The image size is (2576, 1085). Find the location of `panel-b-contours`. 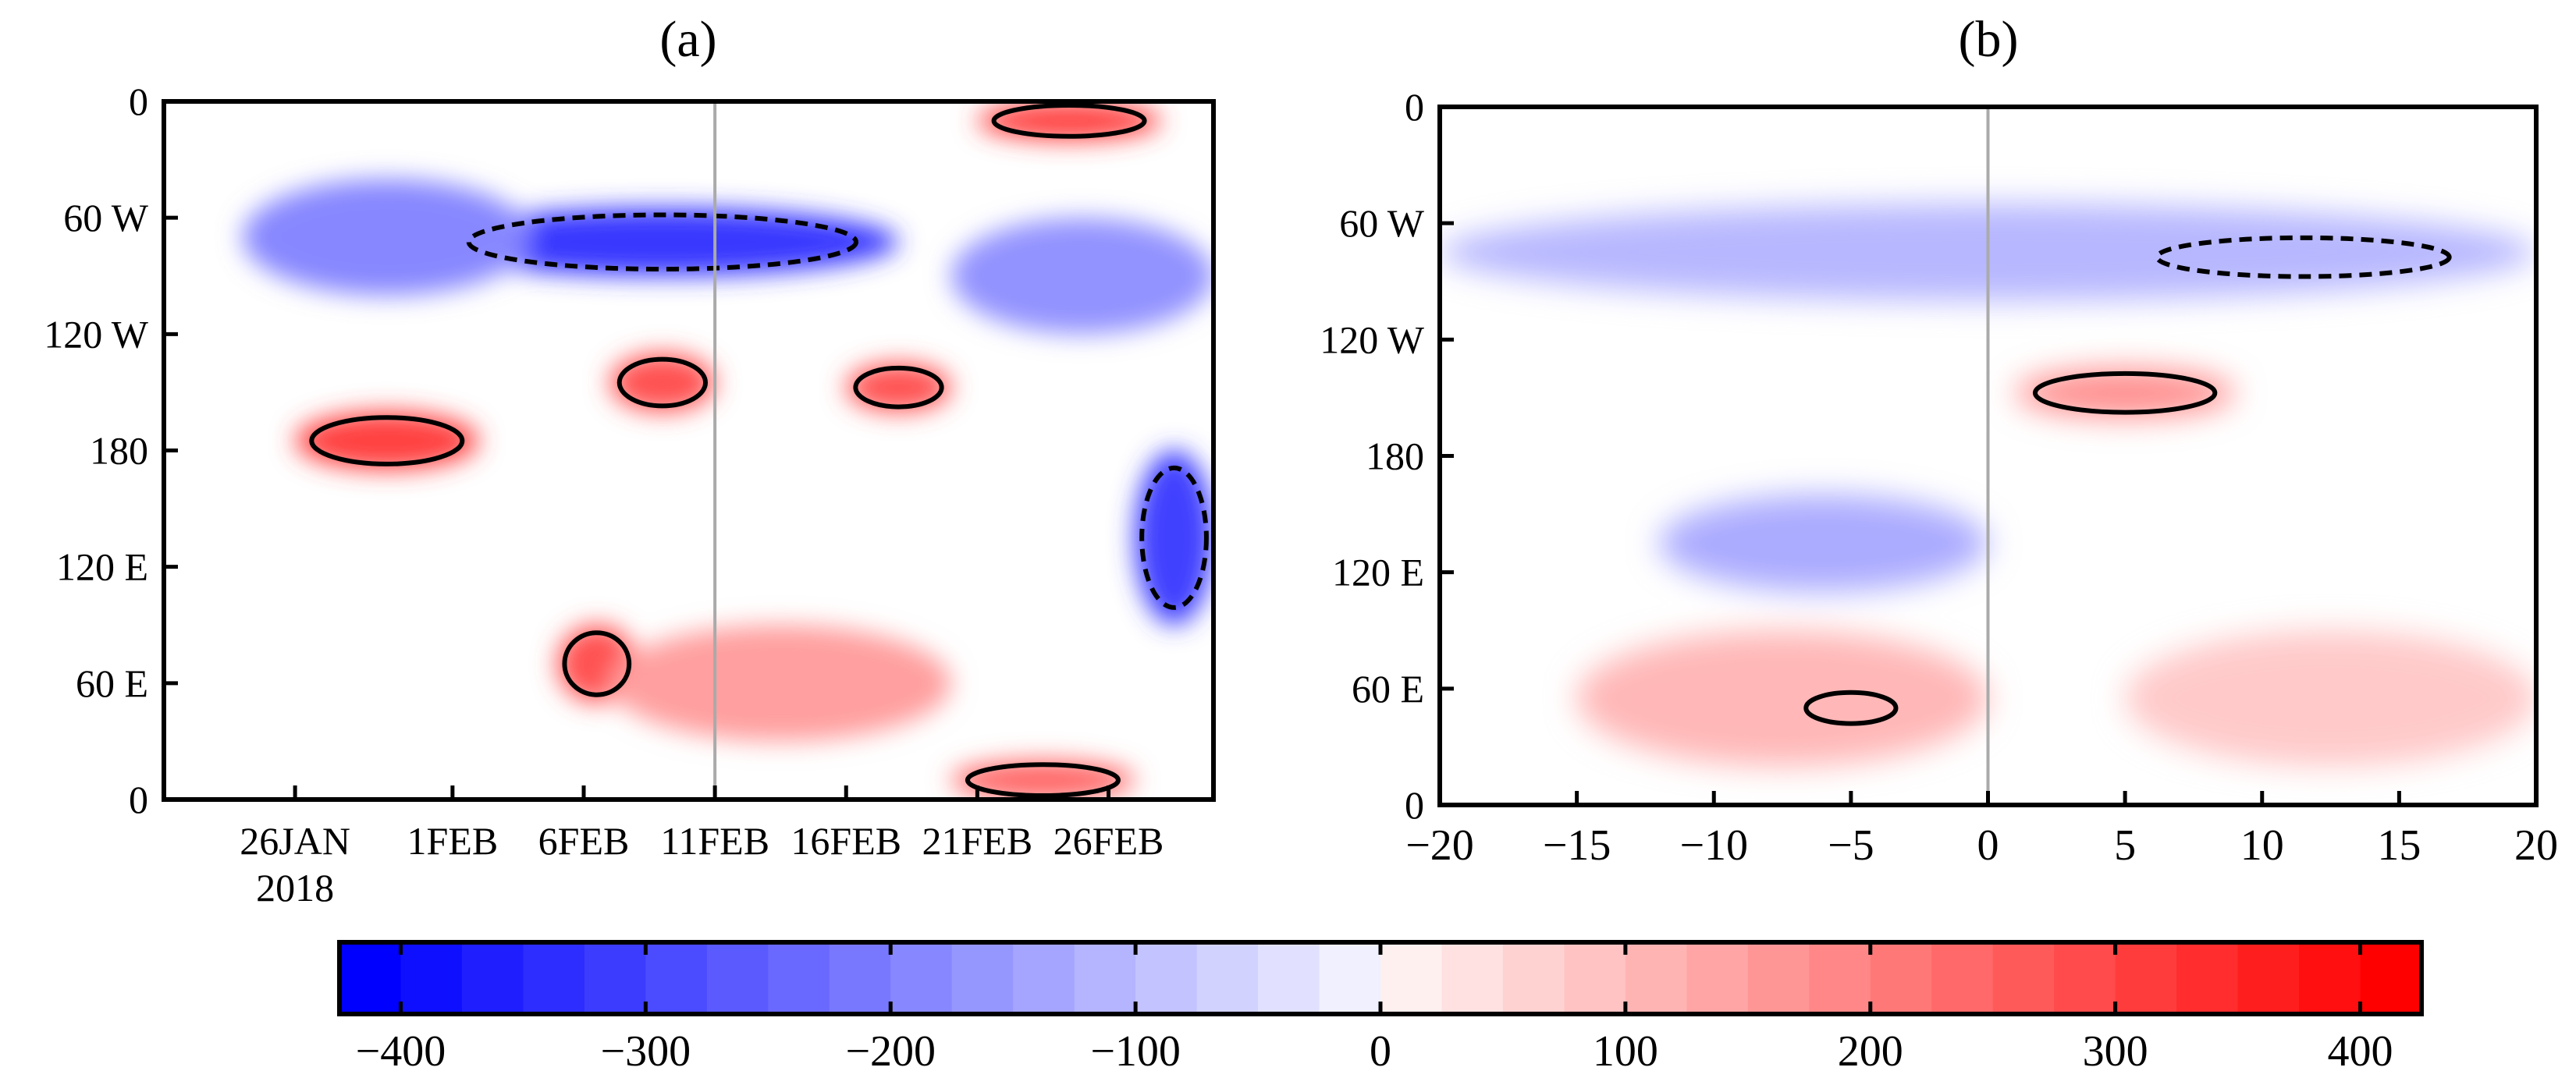

panel-b-contours is located at coordinates (2127, 480).